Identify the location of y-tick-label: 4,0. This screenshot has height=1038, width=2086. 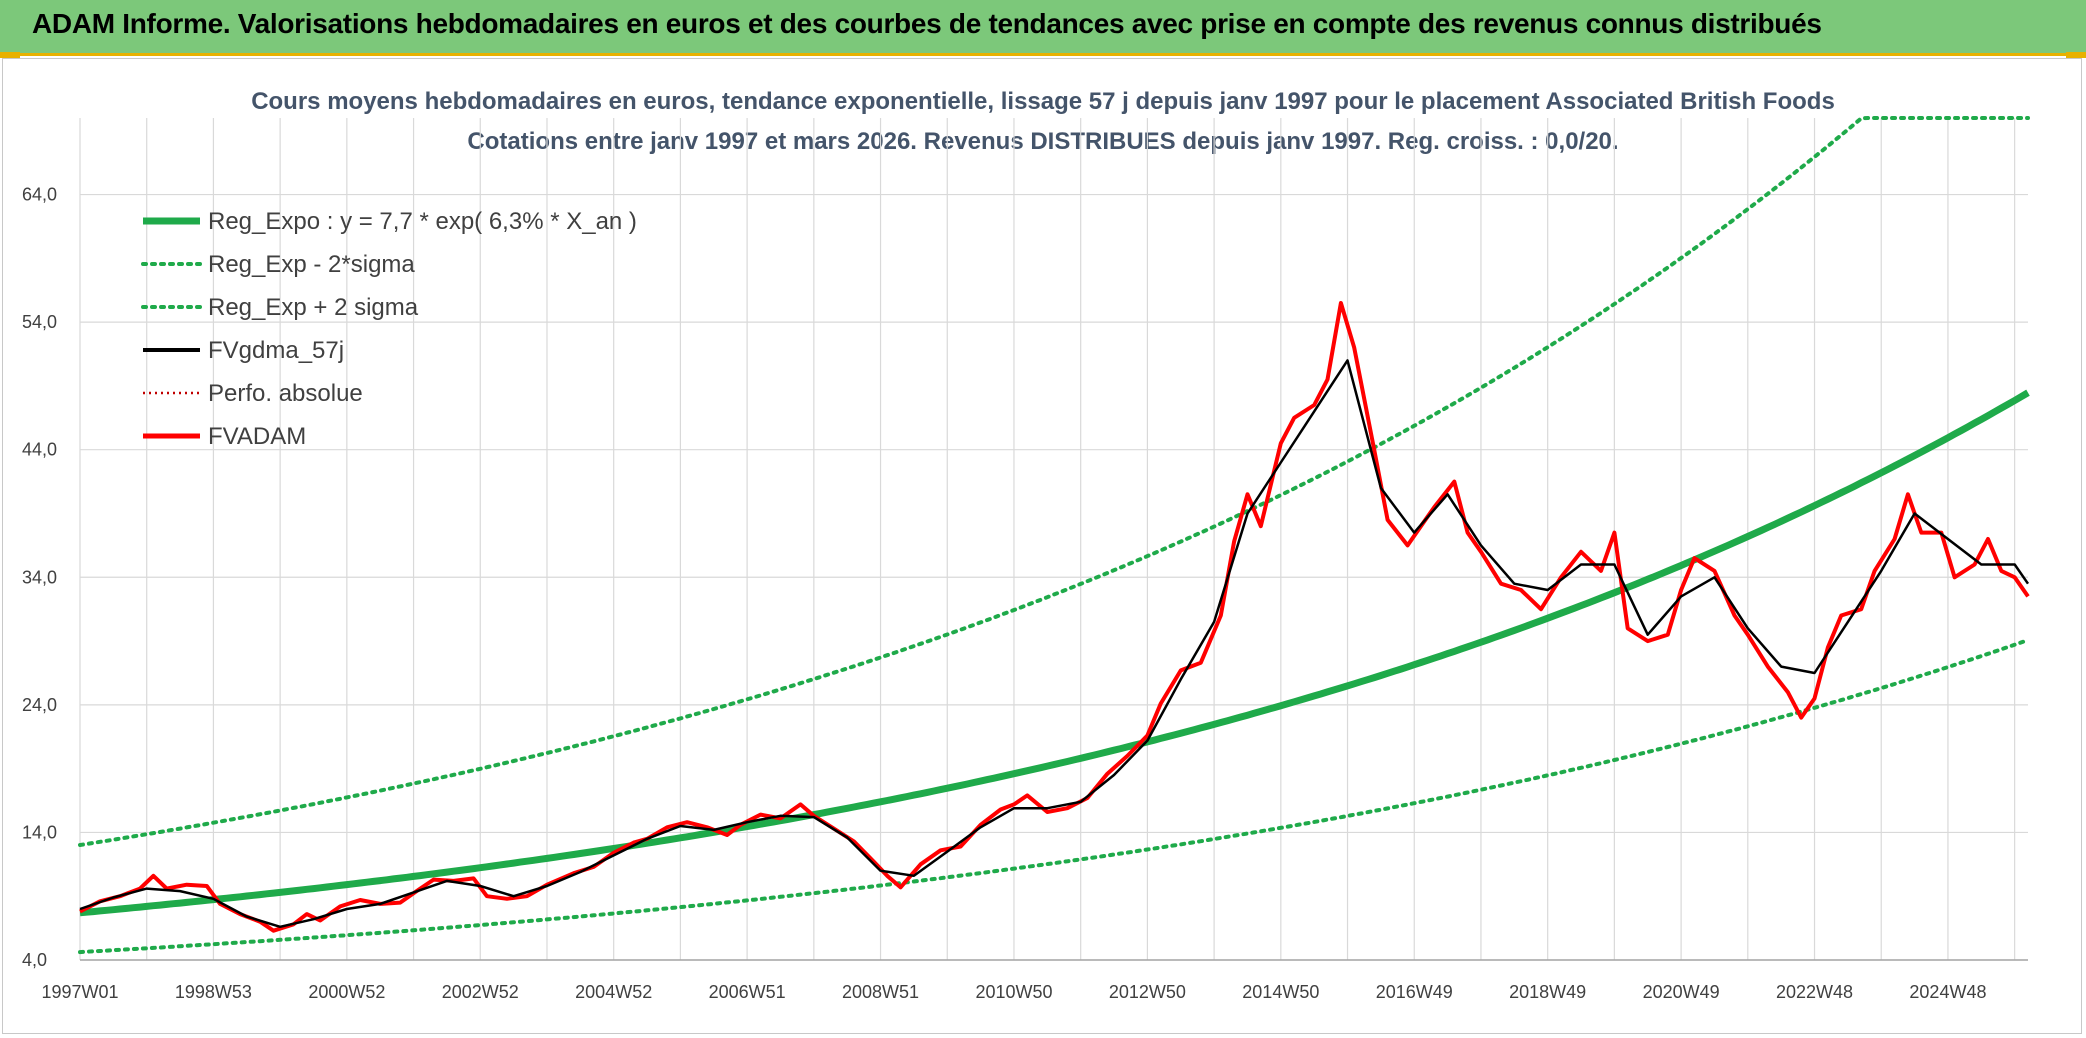
(34, 960).